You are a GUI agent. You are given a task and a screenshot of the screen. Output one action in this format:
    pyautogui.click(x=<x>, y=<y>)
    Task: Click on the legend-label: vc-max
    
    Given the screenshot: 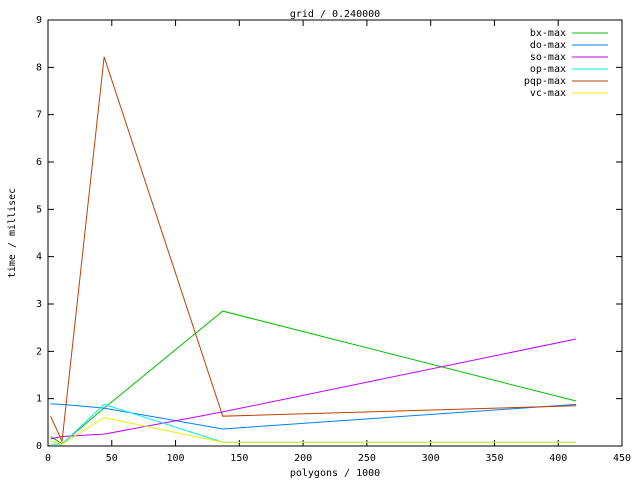 What is the action you would take?
    pyautogui.click(x=548, y=93)
    